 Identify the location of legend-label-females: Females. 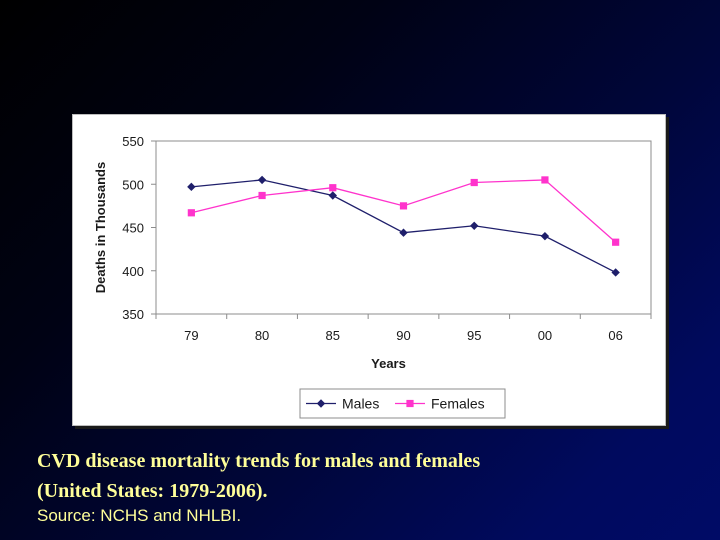
(458, 404).